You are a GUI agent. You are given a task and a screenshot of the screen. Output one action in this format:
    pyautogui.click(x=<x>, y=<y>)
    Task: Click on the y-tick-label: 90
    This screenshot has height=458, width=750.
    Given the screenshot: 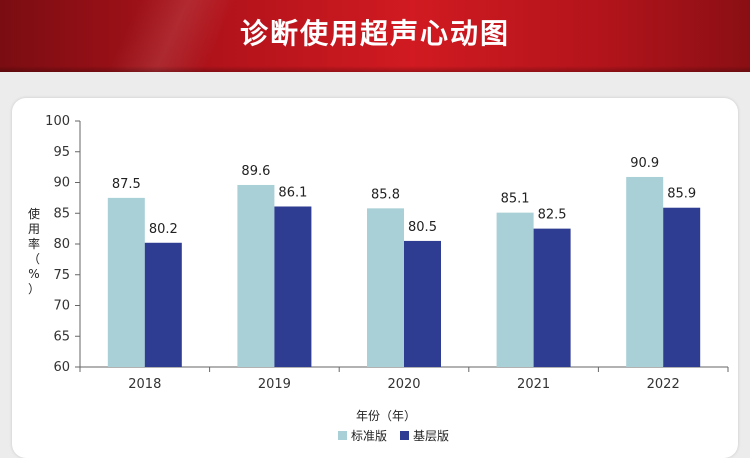 What is the action you would take?
    pyautogui.click(x=61, y=183)
    